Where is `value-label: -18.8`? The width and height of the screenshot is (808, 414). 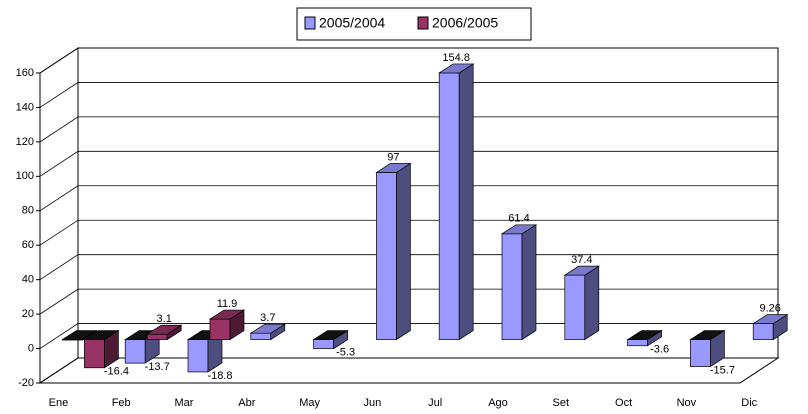
value-label: -18.8 is located at coordinates (219, 376).